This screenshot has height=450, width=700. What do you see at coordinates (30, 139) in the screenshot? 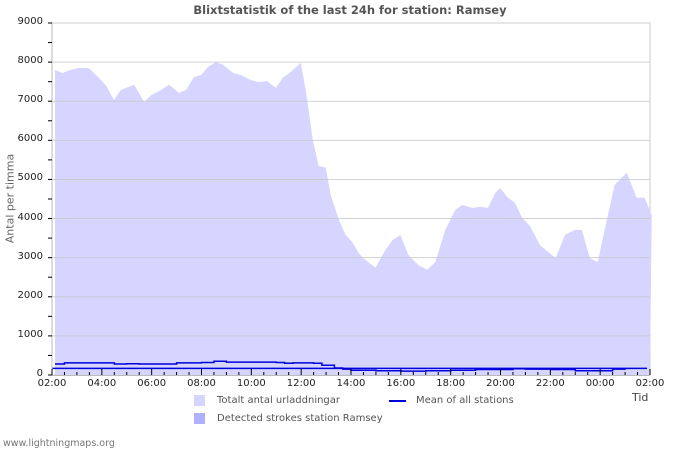
I see `y-tick-label: 6000` at bounding box center [30, 139].